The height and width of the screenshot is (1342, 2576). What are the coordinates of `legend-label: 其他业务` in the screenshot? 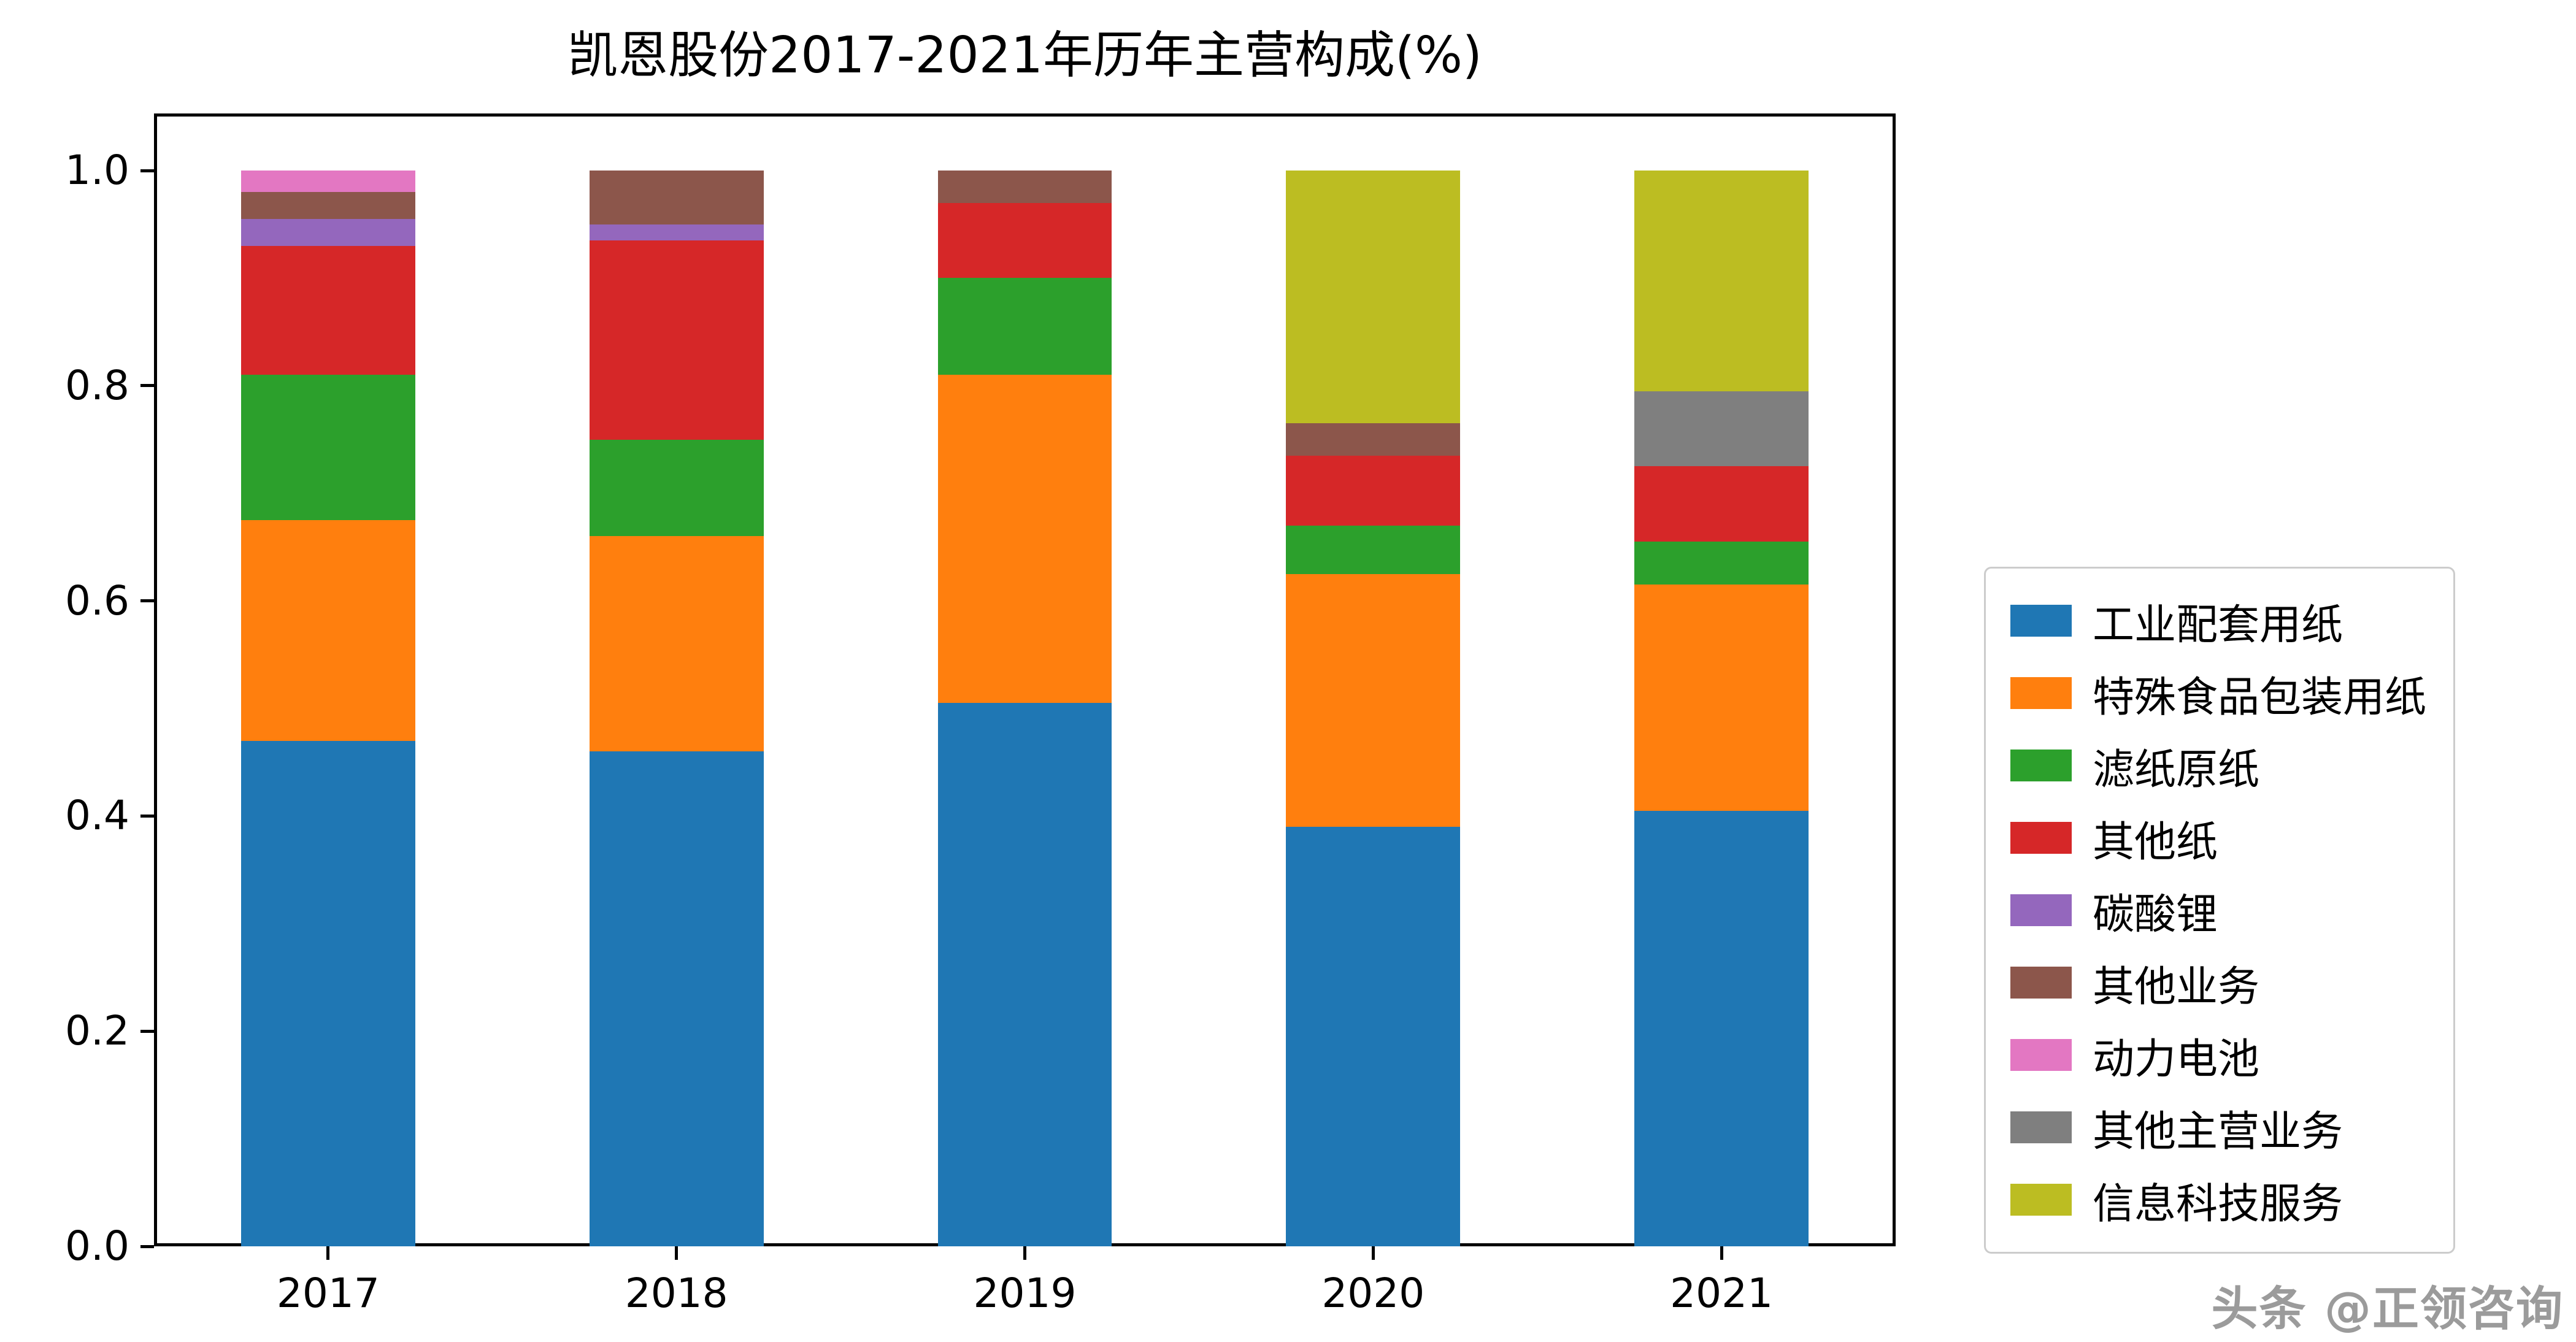 It's located at (2176, 987).